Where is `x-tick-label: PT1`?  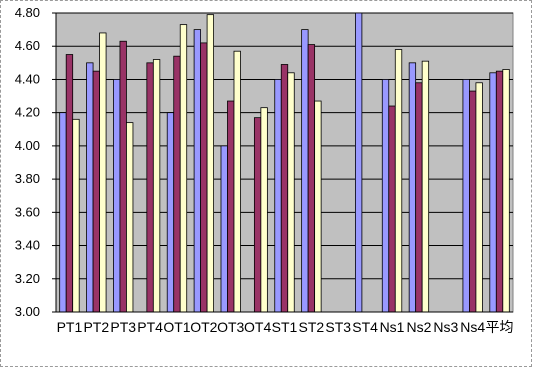 x-tick-label: PT1 is located at coordinates (70, 327).